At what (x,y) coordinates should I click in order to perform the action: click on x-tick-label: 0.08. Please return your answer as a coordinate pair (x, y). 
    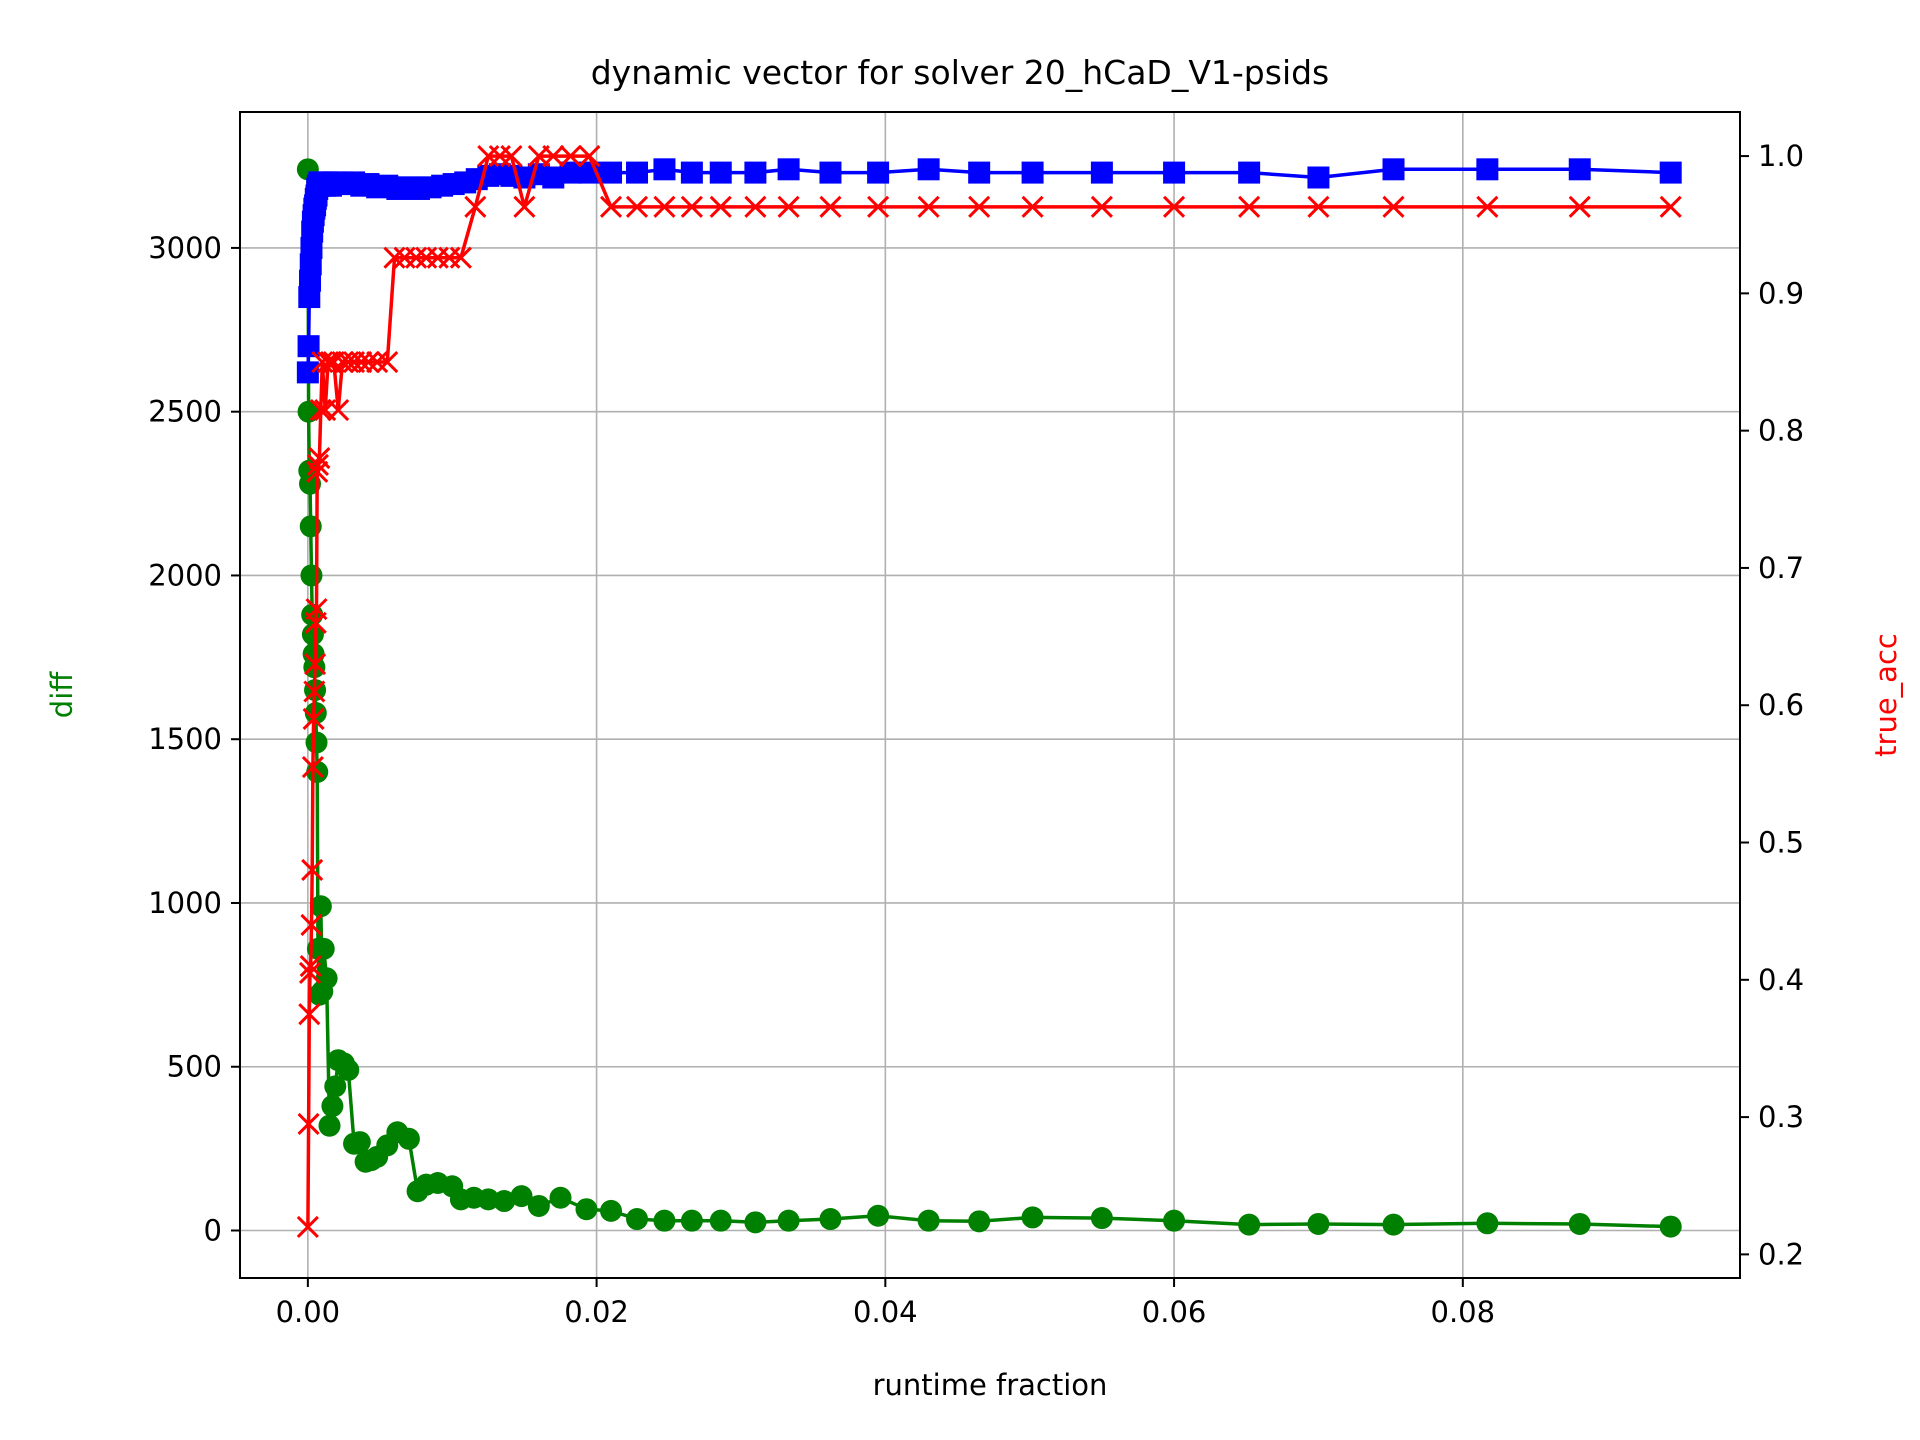
    Looking at the image, I should click on (1463, 1312).